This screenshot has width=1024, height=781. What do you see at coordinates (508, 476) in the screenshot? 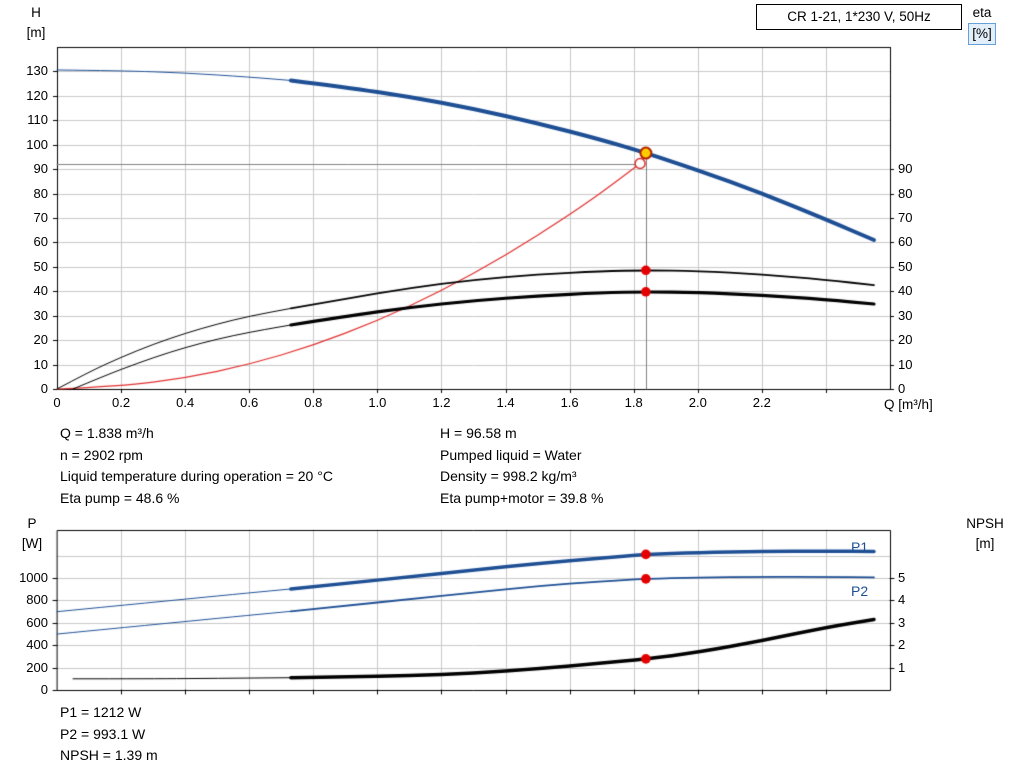
I see `info-line: Density = 998.2 kg/m³` at bounding box center [508, 476].